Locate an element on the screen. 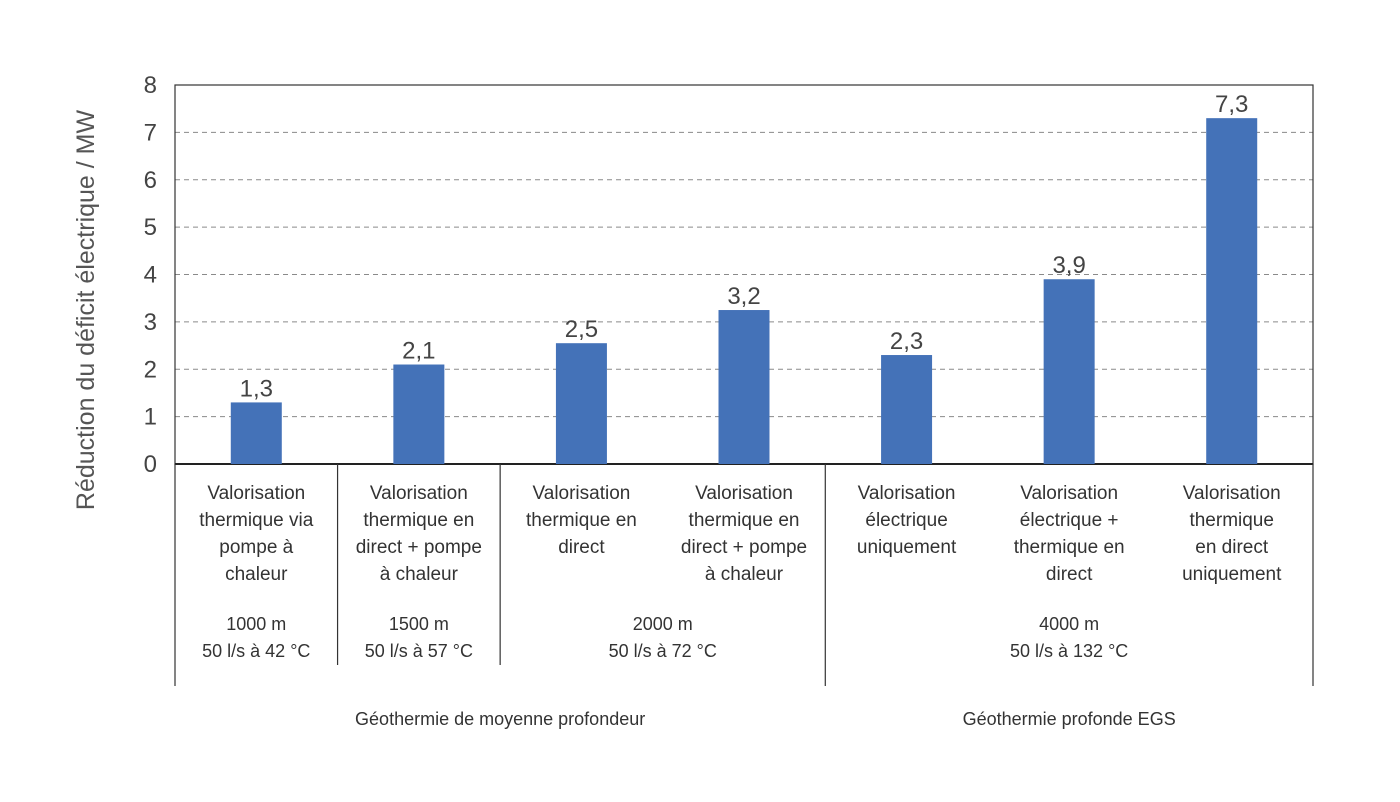  y-tick-label: 1 is located at coordinates (150, 417).